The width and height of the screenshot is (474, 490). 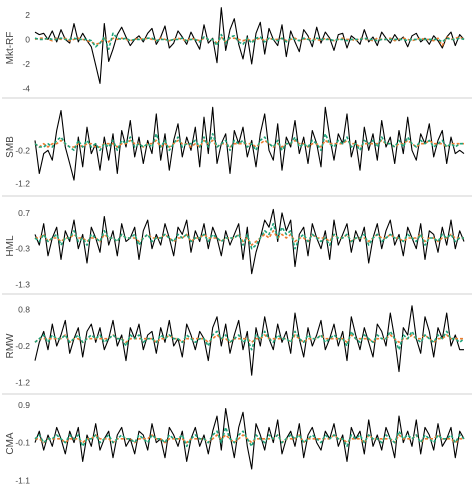 What do you see at coordinates (24, 213) in the screenshot?
I see `y-tick-label: 0.7` at bounding box center [24, 213].